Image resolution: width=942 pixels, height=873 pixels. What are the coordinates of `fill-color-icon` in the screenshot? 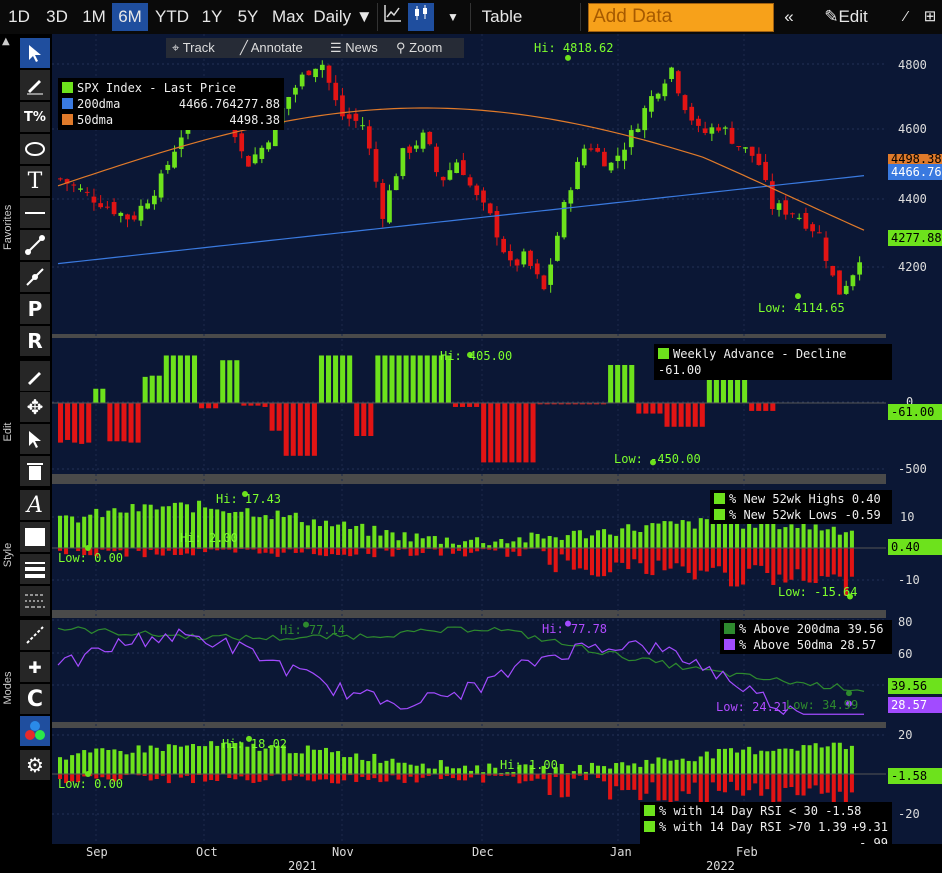 It's located at (35, 537).